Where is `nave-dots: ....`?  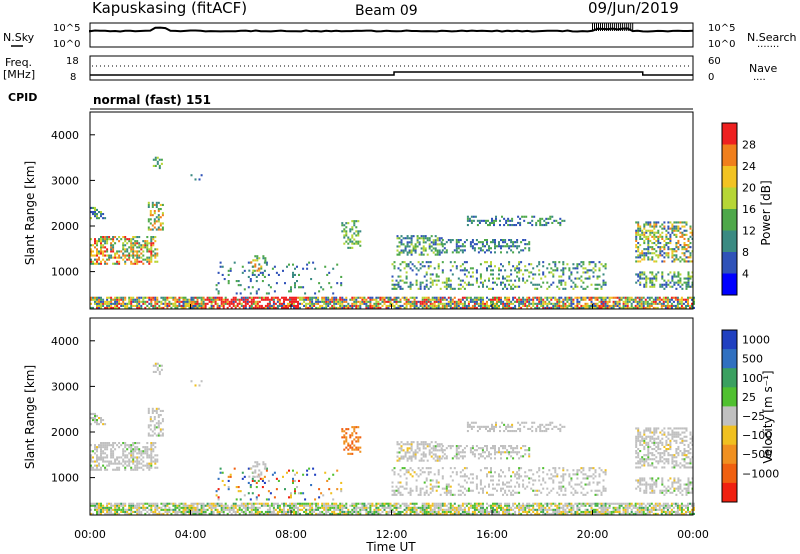
nave-dots: .... is located at coordinates (759, 77).